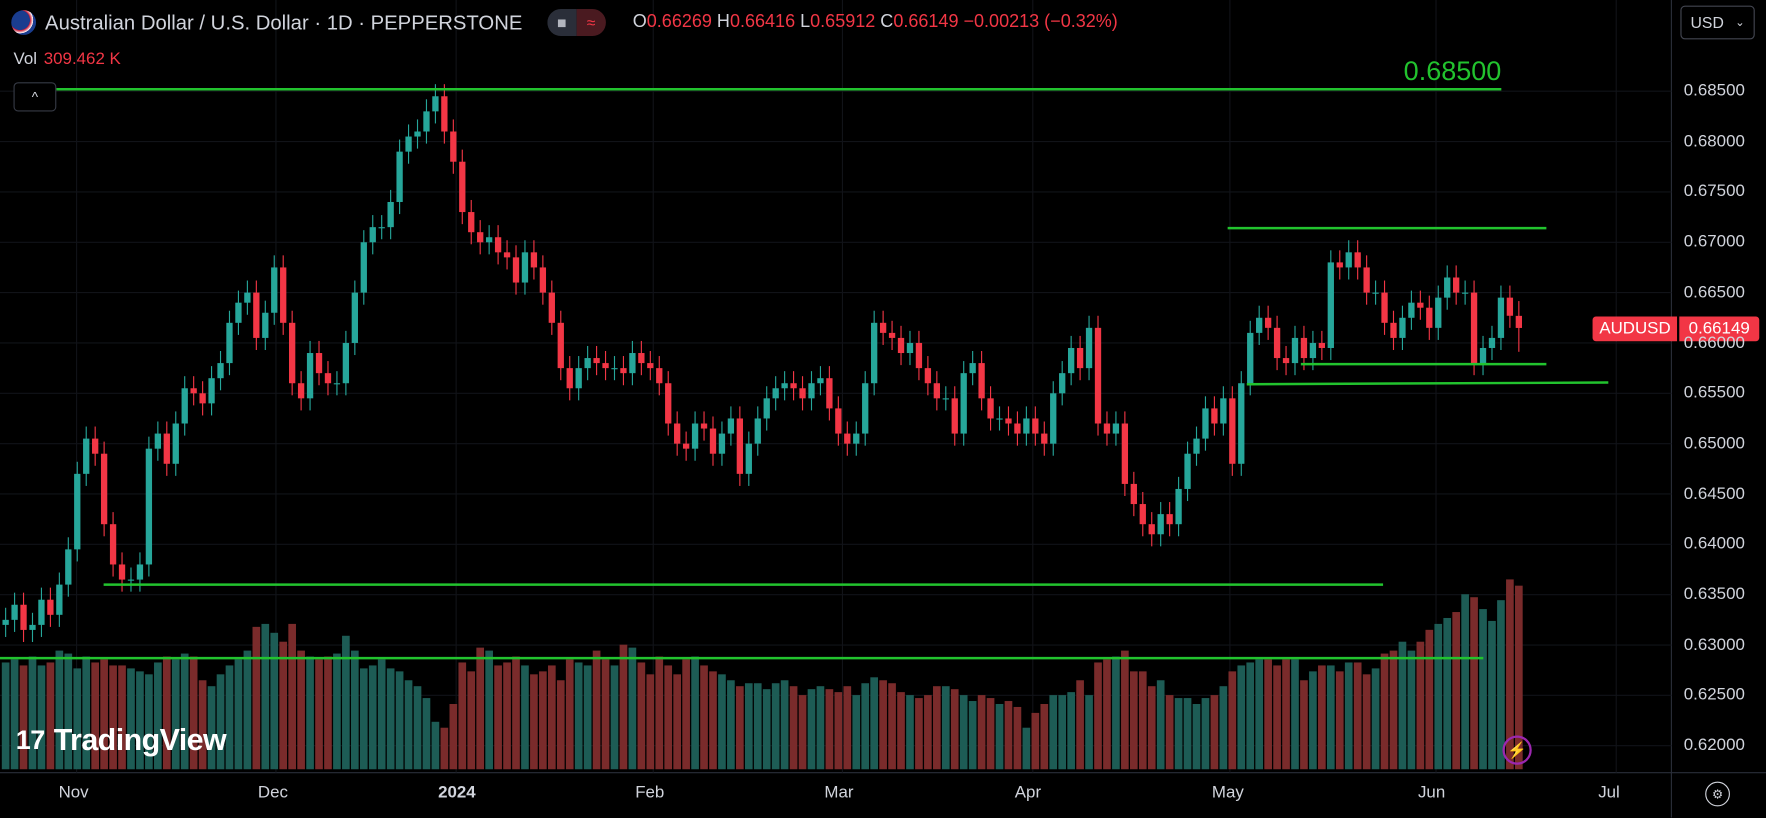  I want to click on lightning-icon: ⚡, so click(1517, 750).